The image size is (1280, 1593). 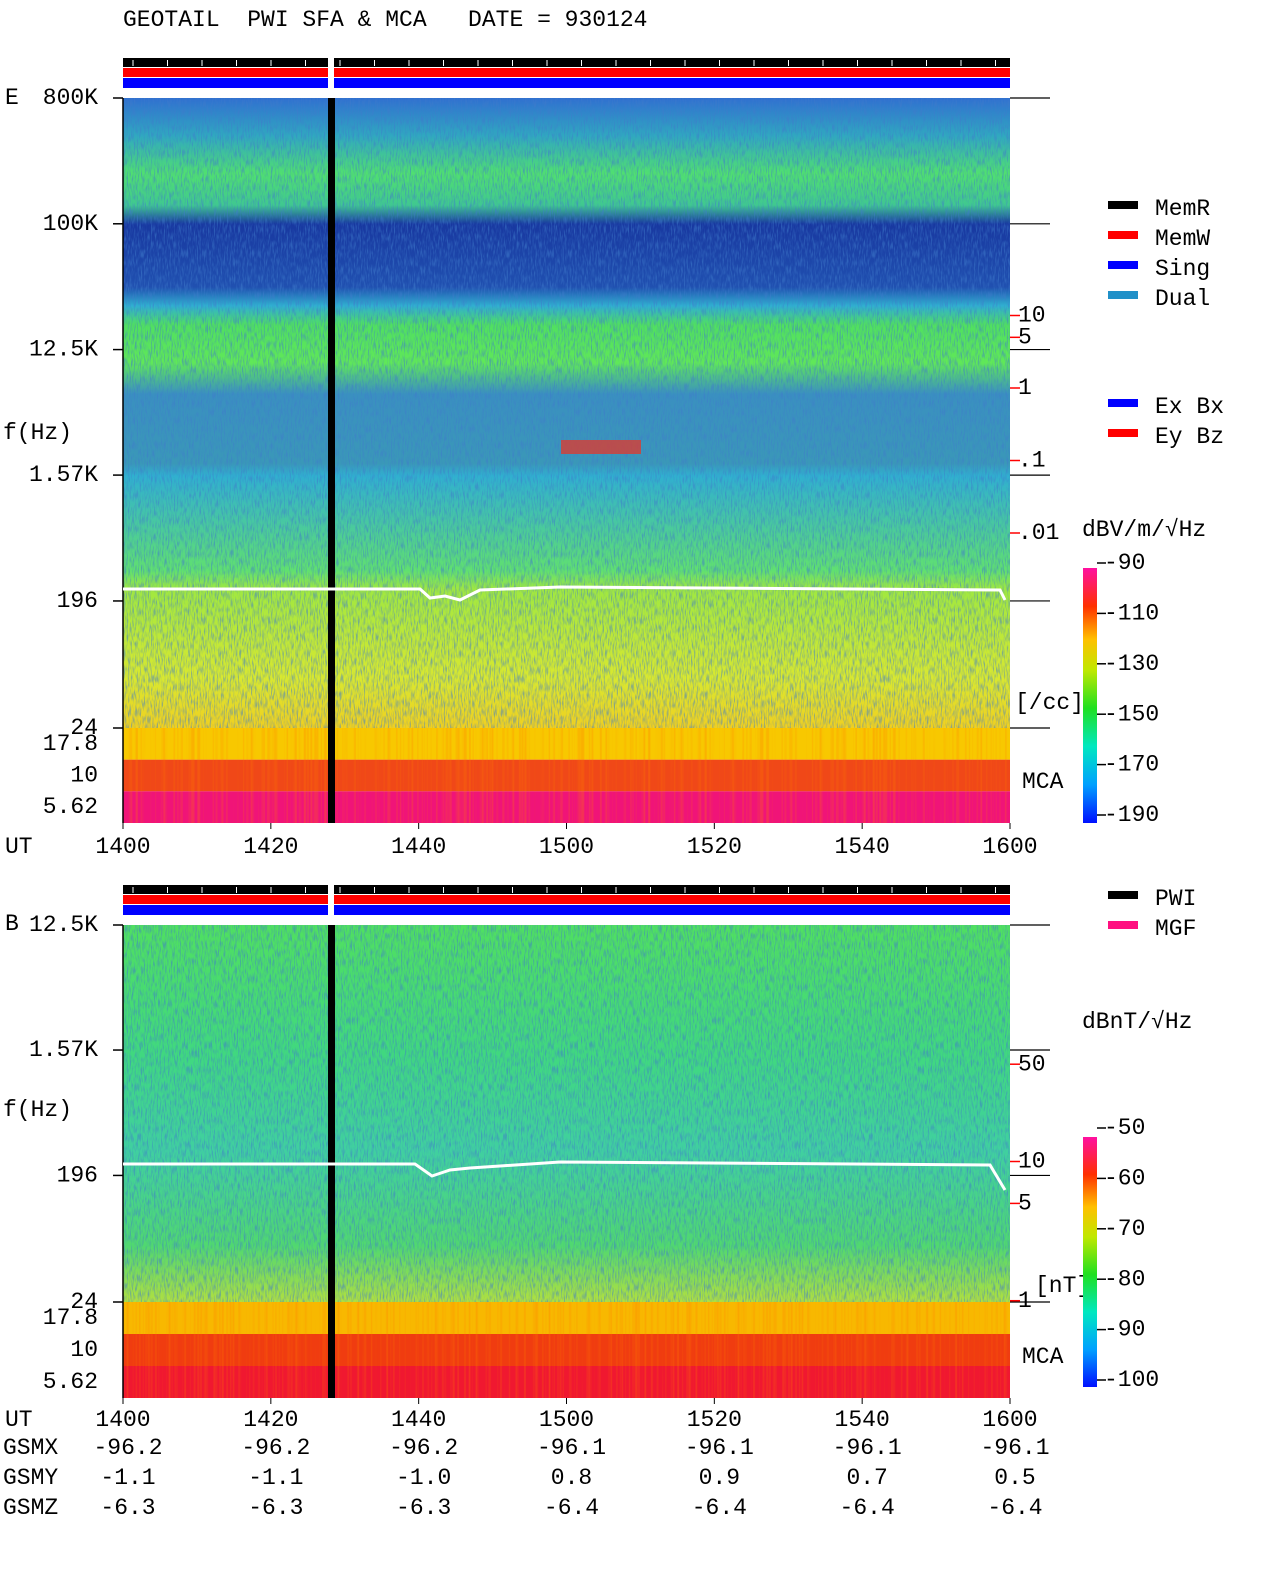 What do you see at coordinates (385, 20) in the screenshot?
I see `chart-title: GEOTAIL PWI SFA & MCA DATE = 930124` at bounding box center [385, 20].